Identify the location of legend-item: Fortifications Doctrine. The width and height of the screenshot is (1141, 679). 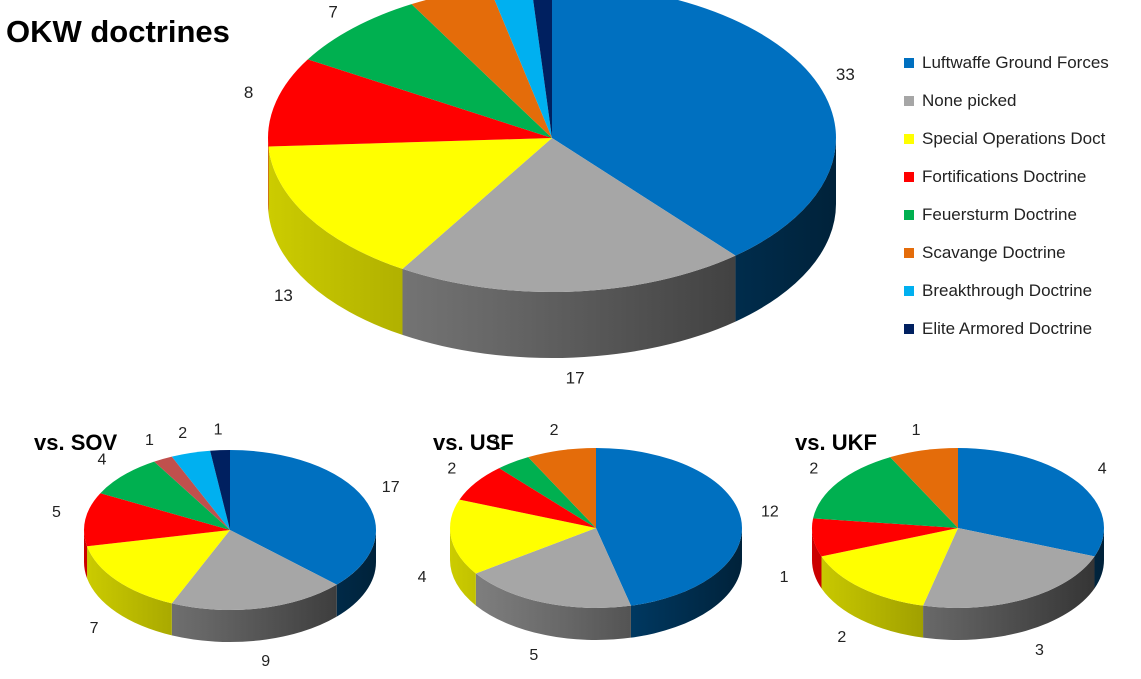
(1020, 177).